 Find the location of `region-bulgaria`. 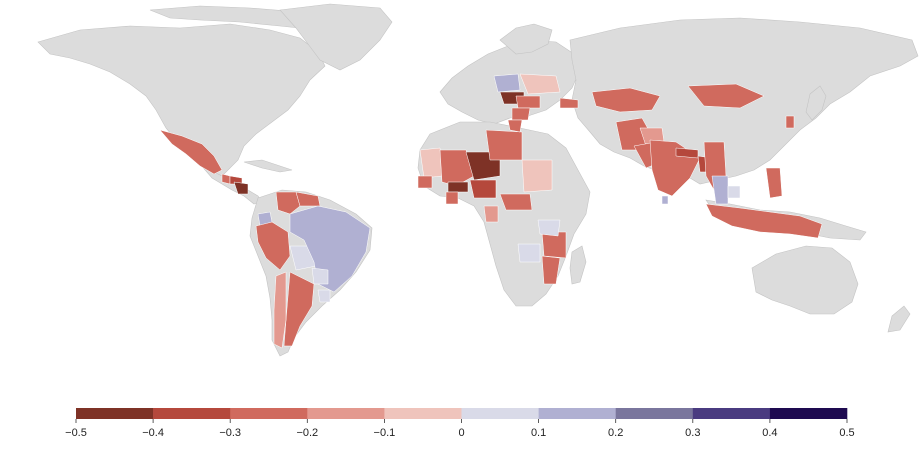

region-bulgaria is located at coordinates (521, 114).